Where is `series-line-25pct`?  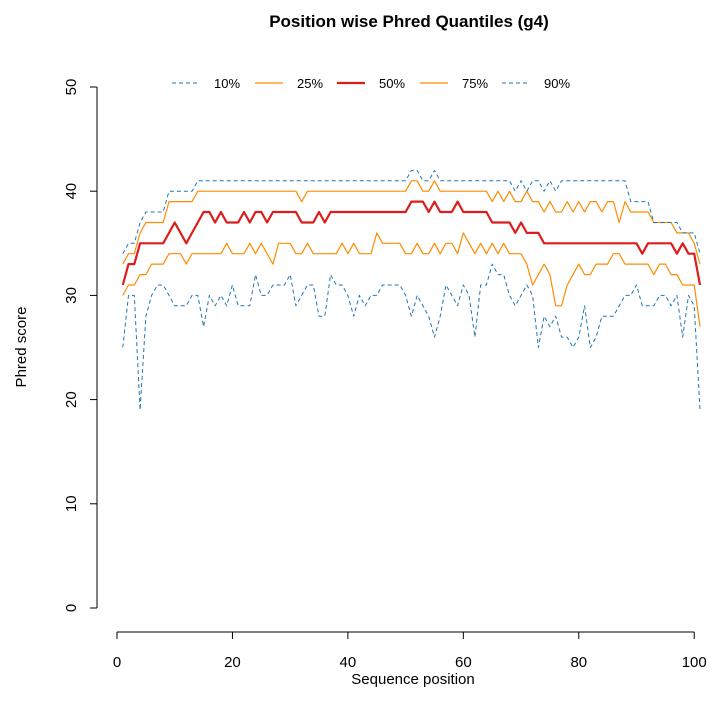 series-line-25pct is located at coordinates (411, 279).